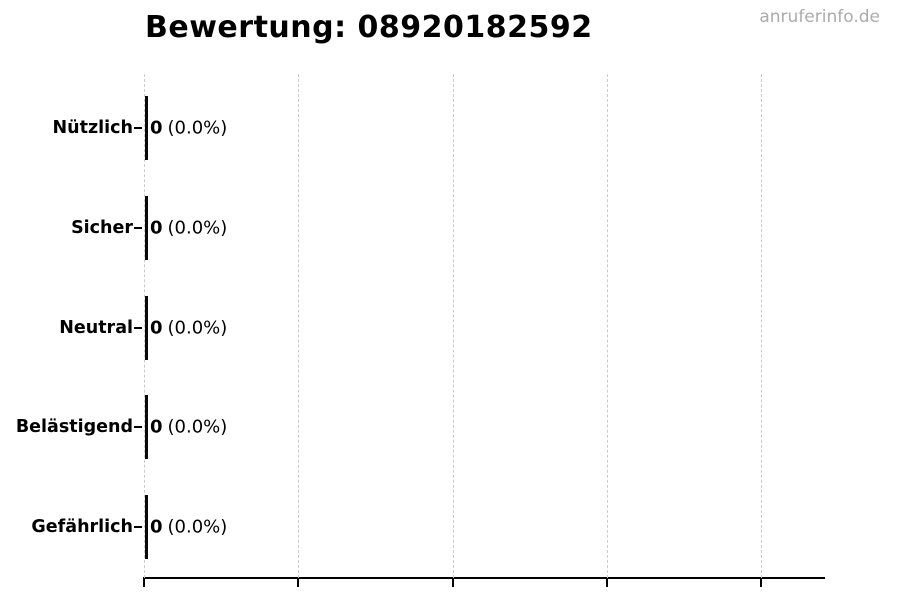 The image size is (900, 600). Describe the element at coordinates (96, 328) in the screenshot. I see `category-label: Neutral` at that location.